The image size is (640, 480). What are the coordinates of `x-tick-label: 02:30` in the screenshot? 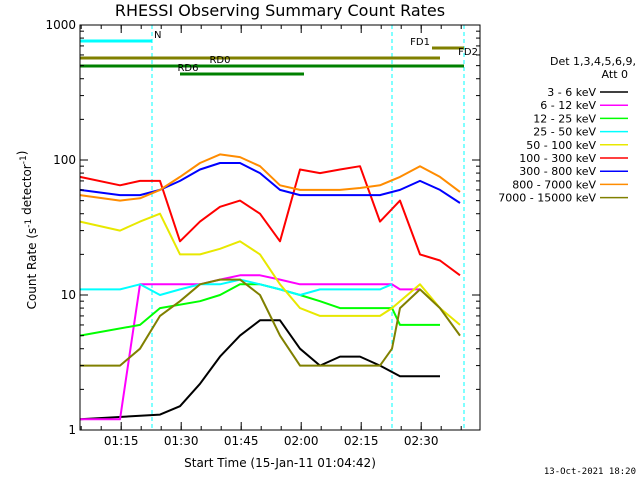 It's located at (421, 441).